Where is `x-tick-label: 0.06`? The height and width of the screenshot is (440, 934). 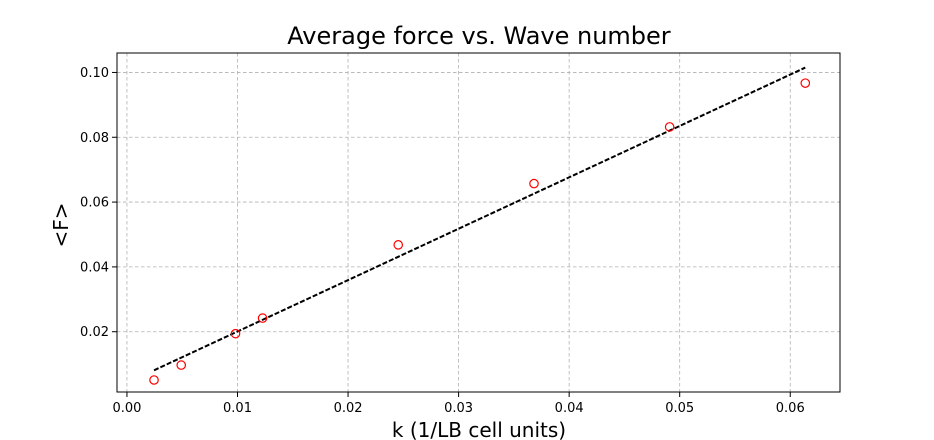
x-tick-label: 0.06 is located at coordinates (790, 408).